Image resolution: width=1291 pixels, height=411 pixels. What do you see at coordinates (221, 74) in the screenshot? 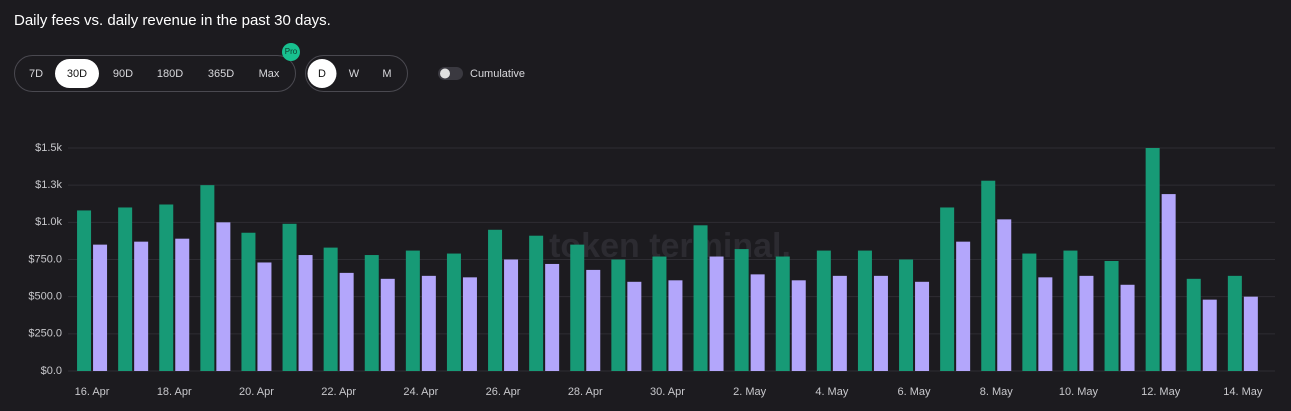
I see `range-button: 365D` at bounding box center [221, 74].